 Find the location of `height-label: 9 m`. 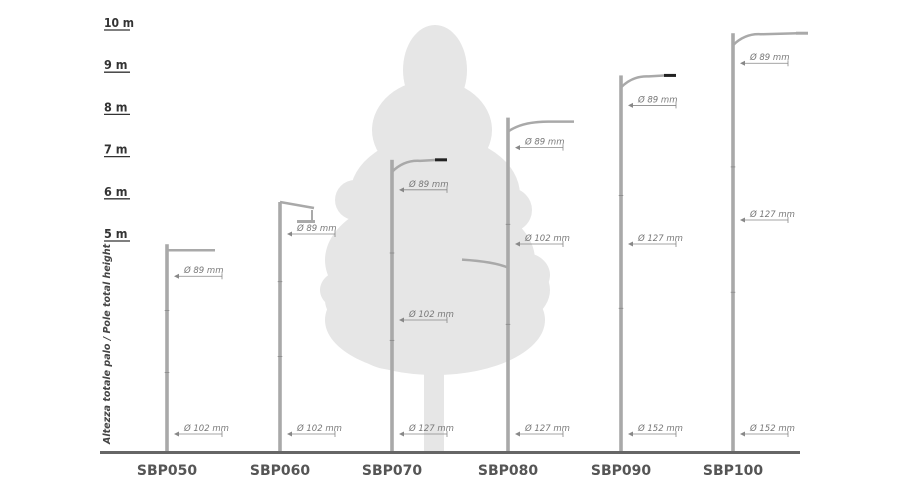

height-label: 9 m is located at coordinates (115, 64).